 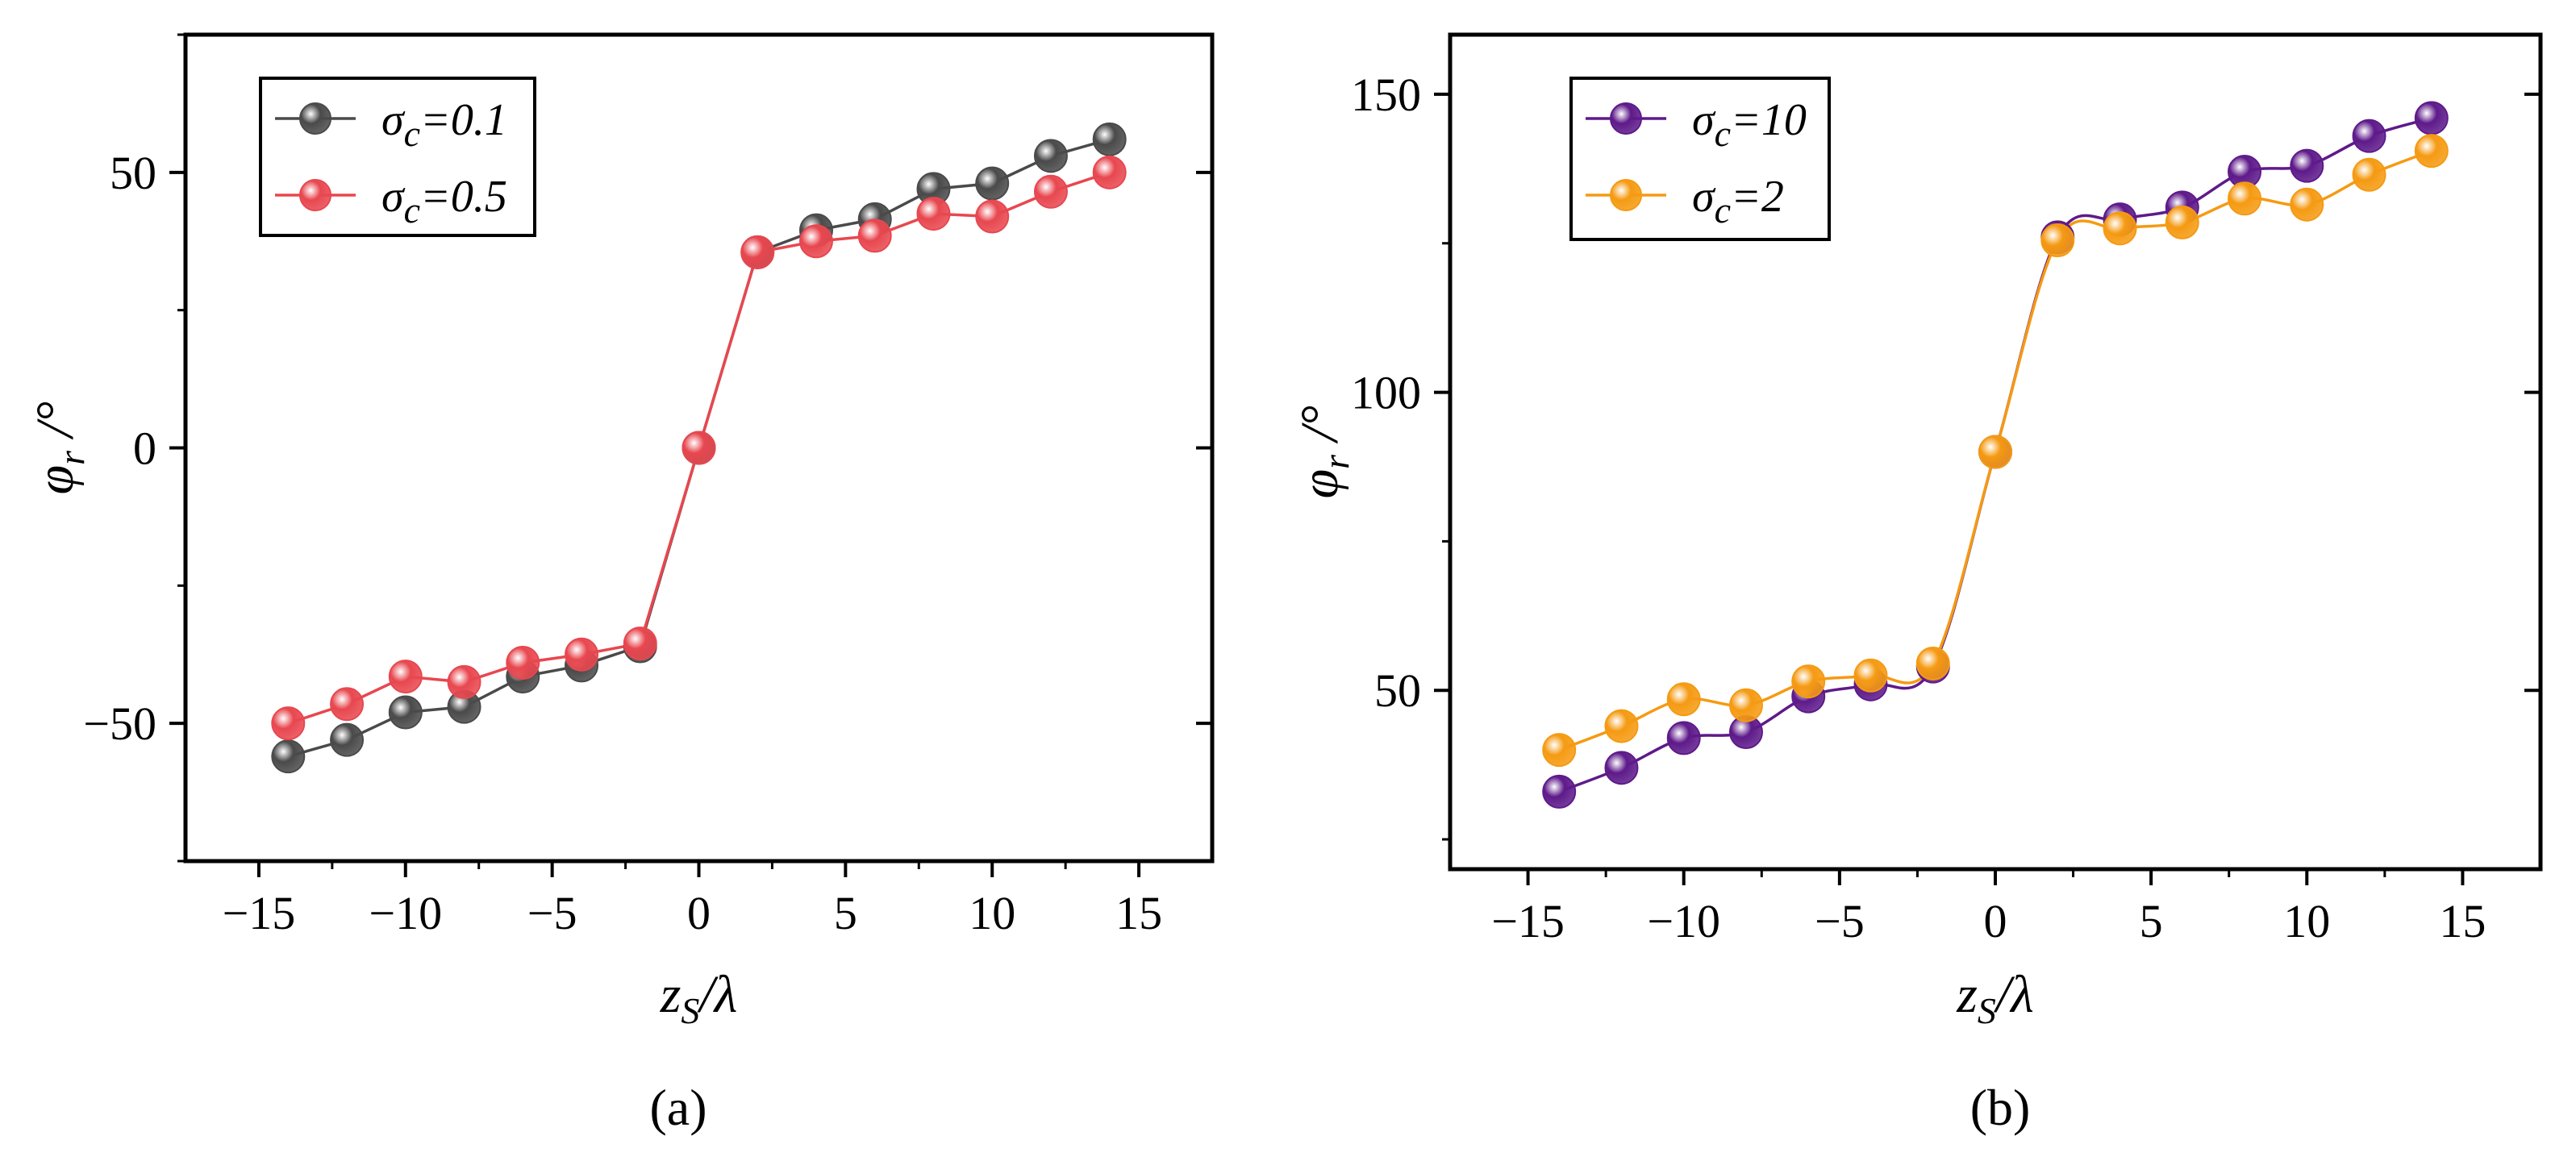 I want to click on panel-b-caption: (b), so click(x=2000, y=1107).